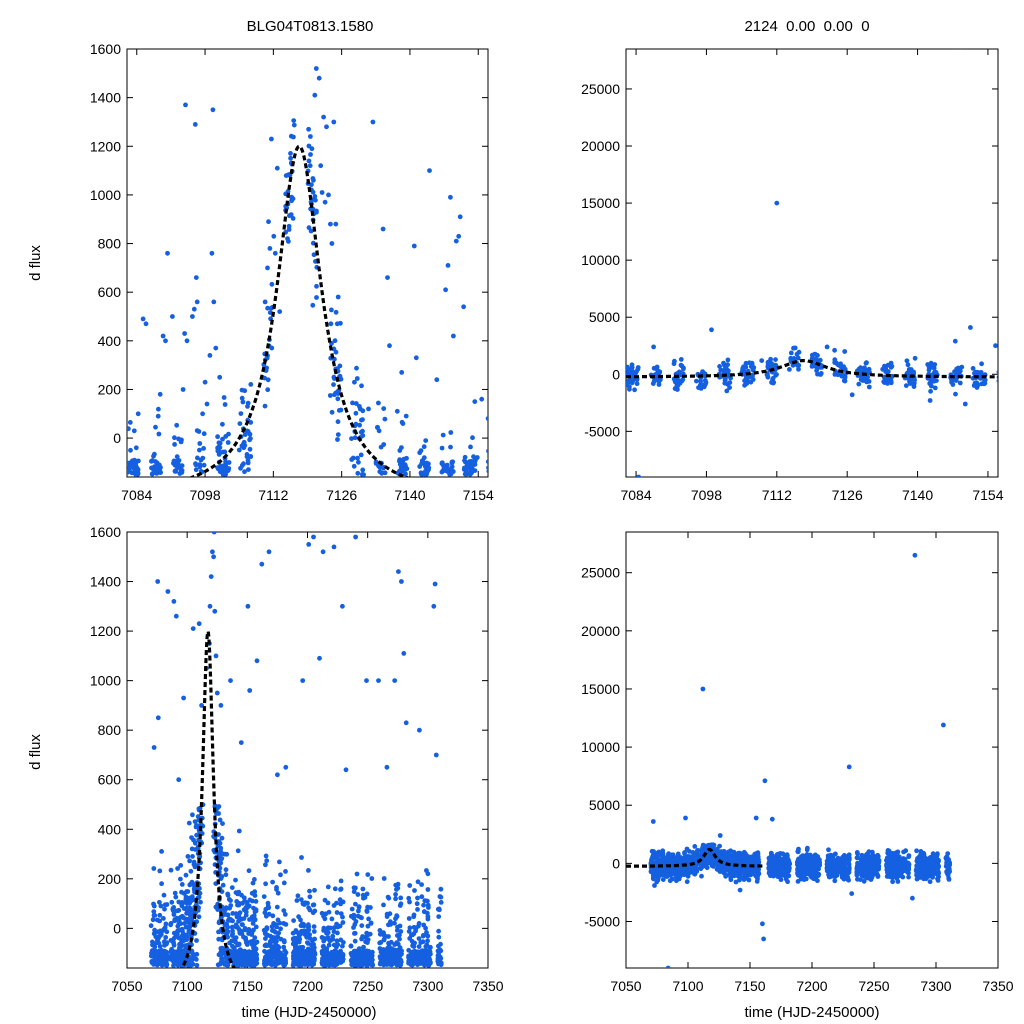 The width and height of the screenshot is (1024, 1024). Describe the element at coordinates (749, 986) in the screenshot. I see `x-tick-label: 7150` at that location.